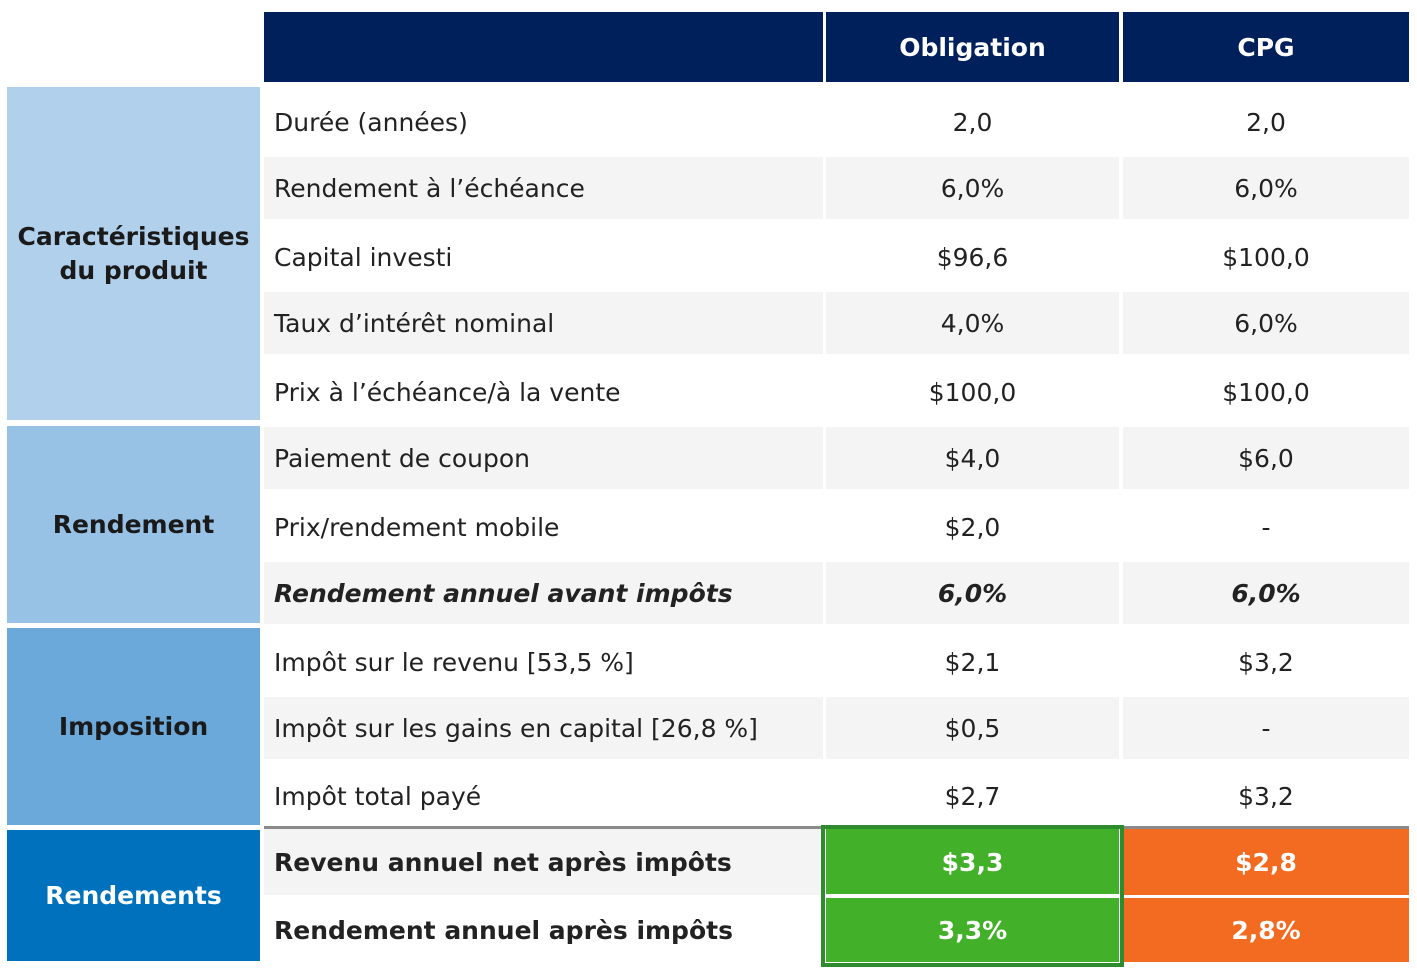 This screenshot has width=1417, height=973. I want to click on row-label: Durée (années), so click(371, 122).